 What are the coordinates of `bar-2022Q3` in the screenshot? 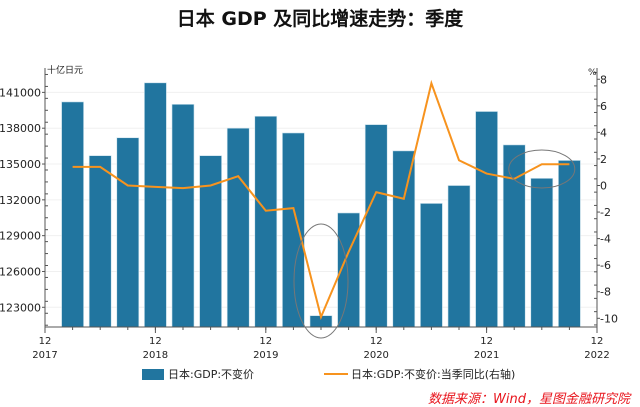 It's located at (569, 243).